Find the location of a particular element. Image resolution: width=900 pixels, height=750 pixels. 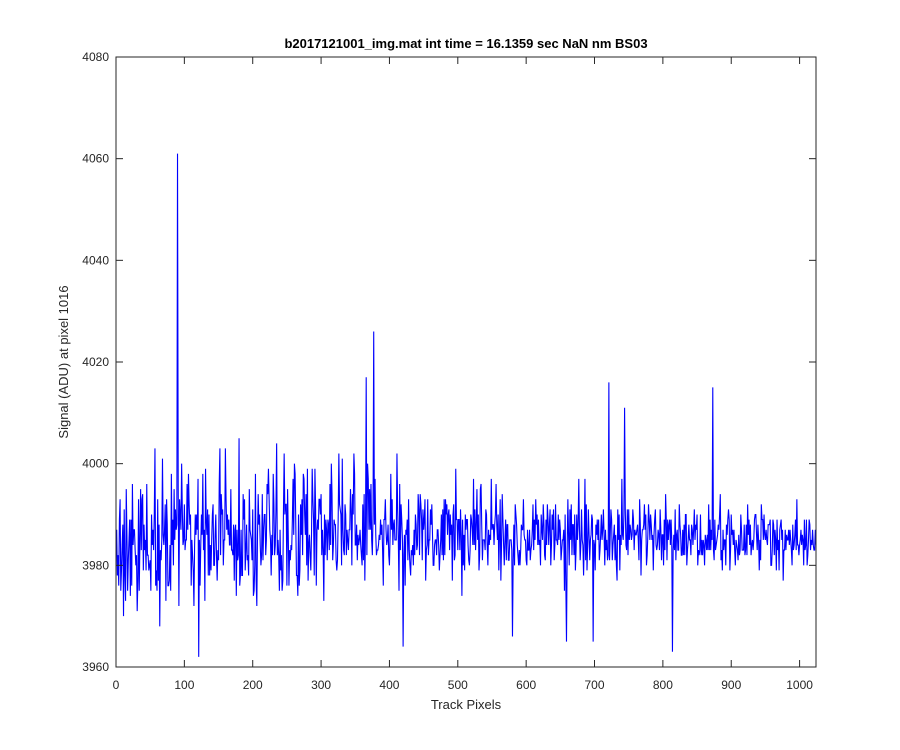

y-tick-label: 4080 is located at coordinates (95, 57).